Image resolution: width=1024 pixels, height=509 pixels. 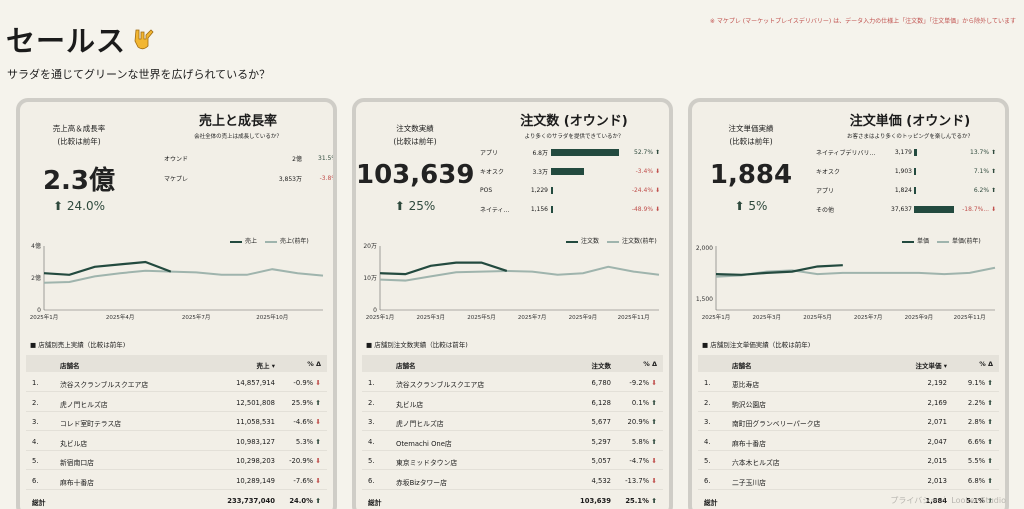 What do you see at coordinates (512, 460) in the screenshot?
I see `table-row: 5. 東京ミッドタウン店 5,057 -4.7% ⬇` at bounding box center [512, 460].